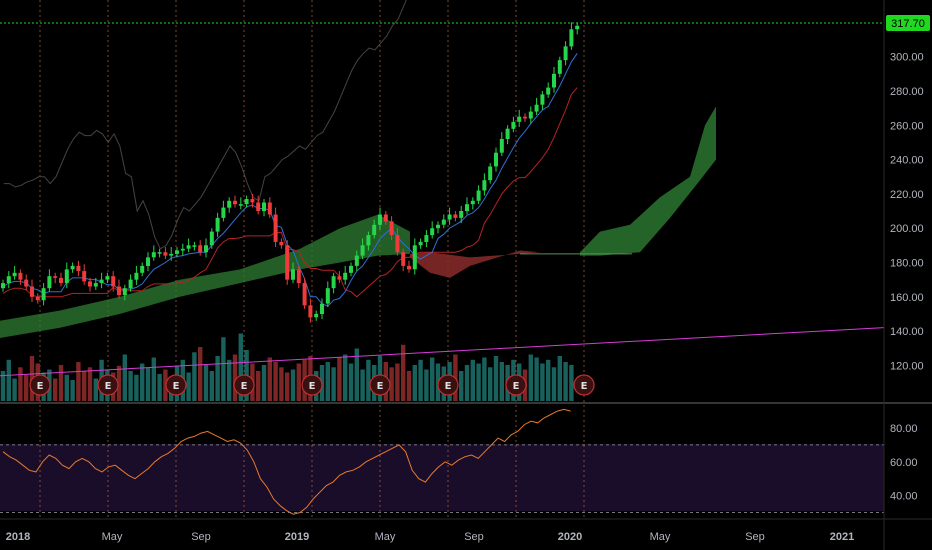 Image resolution: width=932 pixels, height=550 pixels. What do you see at coordinates (430, 537) in the screenshot?
I see `time-axis: 2018 May Sep 2019 May Sep 2020 May Sep 2021` at bounding box center [430, 537].